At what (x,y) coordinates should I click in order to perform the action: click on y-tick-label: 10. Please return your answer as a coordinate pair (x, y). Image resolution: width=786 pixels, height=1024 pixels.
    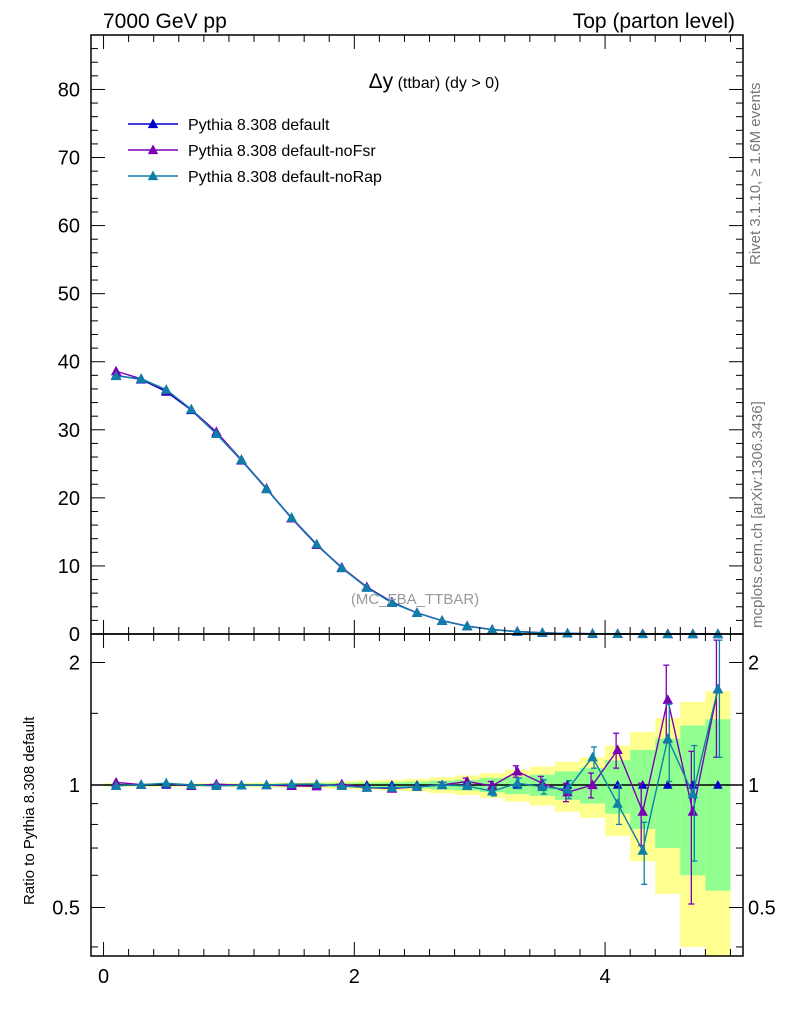
    Looking at the image, I should click on (69, 567).